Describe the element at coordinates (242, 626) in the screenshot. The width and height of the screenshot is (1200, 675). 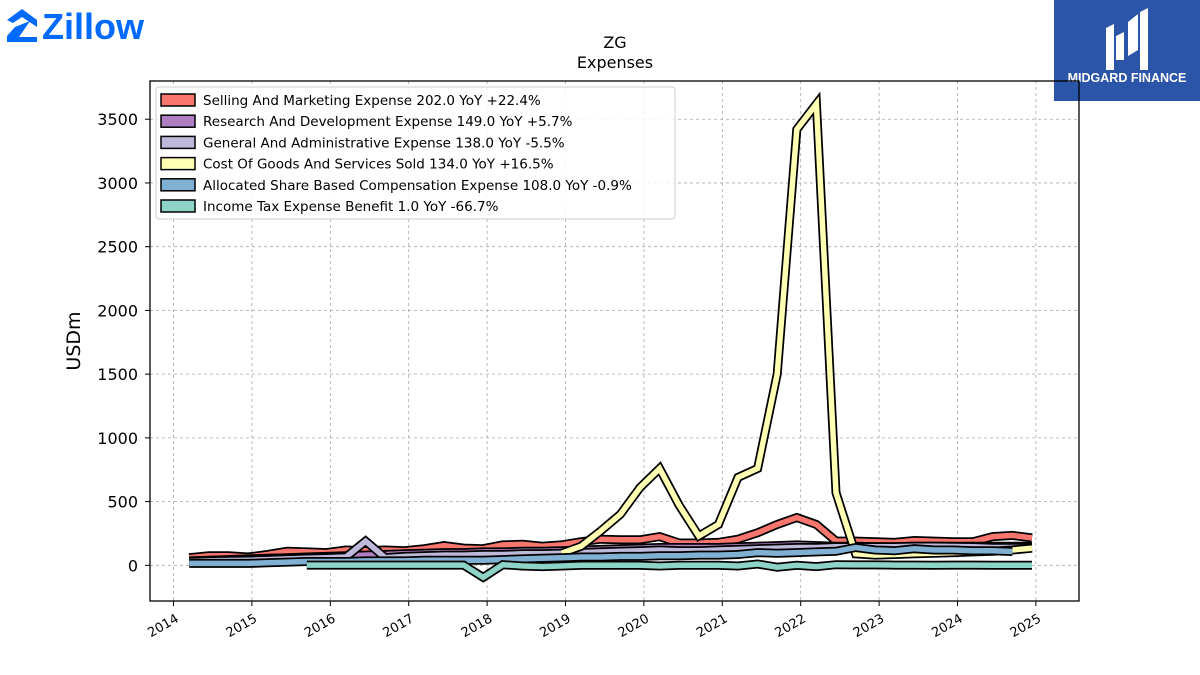
I see `x-tick-label: 2015` at that location.